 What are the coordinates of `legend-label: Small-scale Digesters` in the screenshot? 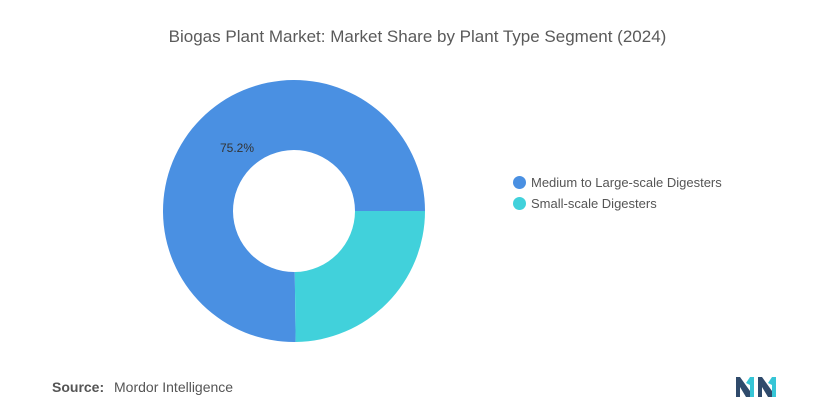 It's located at (594, 203).